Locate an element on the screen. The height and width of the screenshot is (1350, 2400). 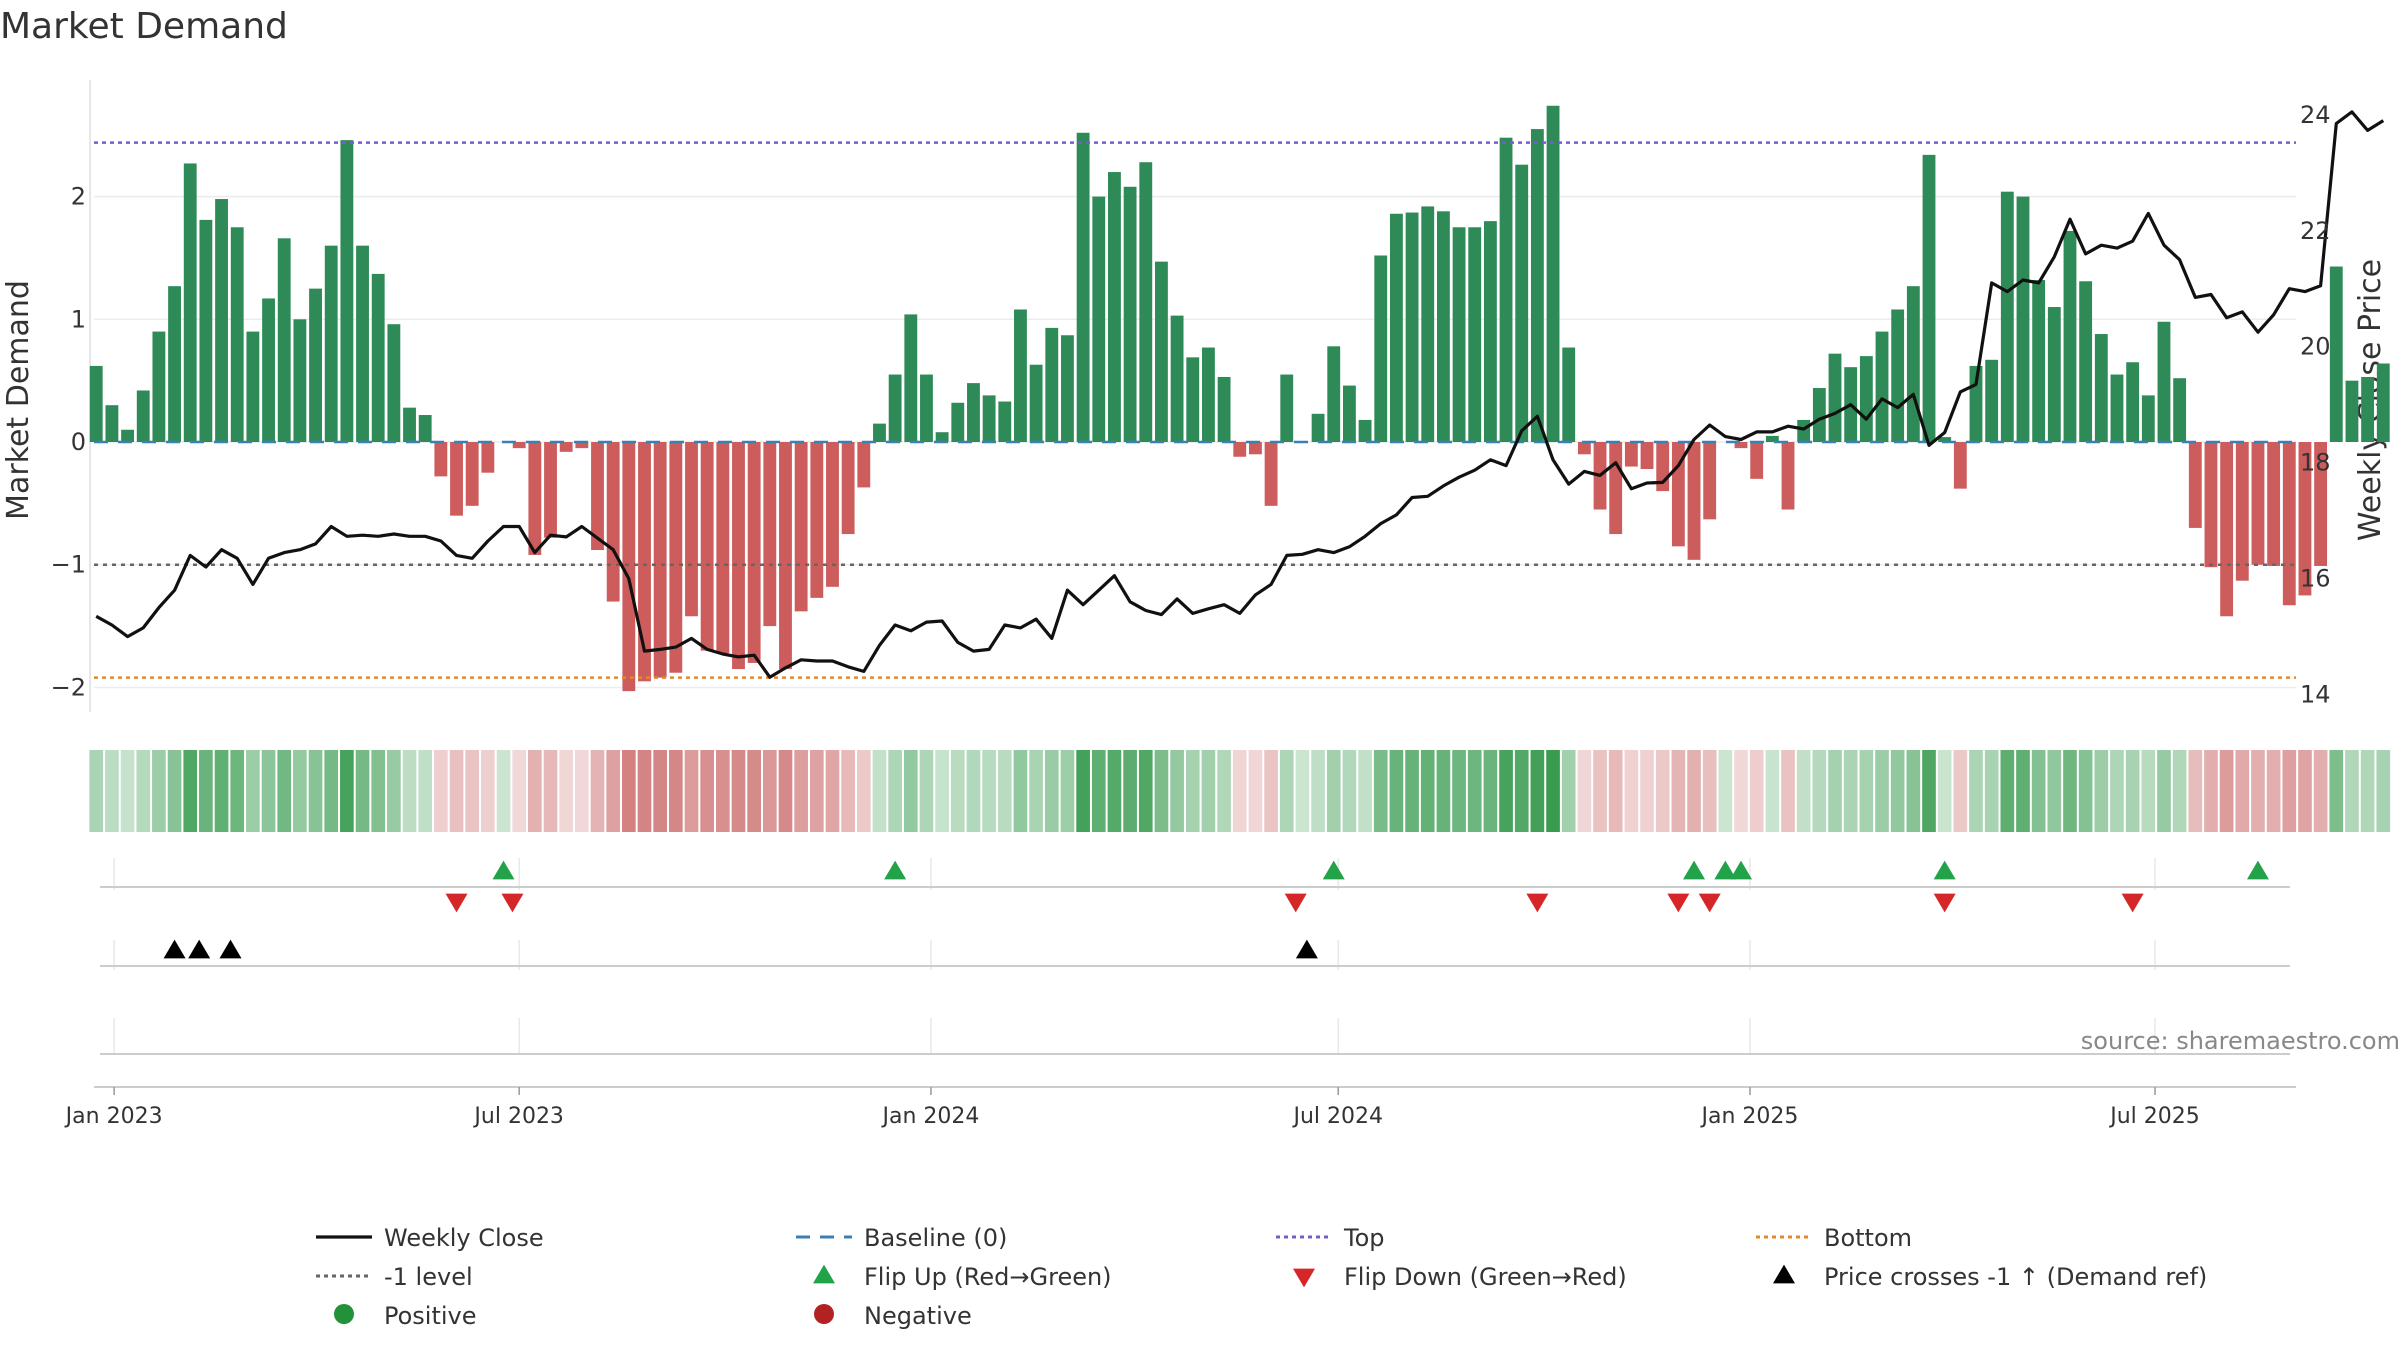
left-tick-label-4: 2 is located at coordinates (78, 197).